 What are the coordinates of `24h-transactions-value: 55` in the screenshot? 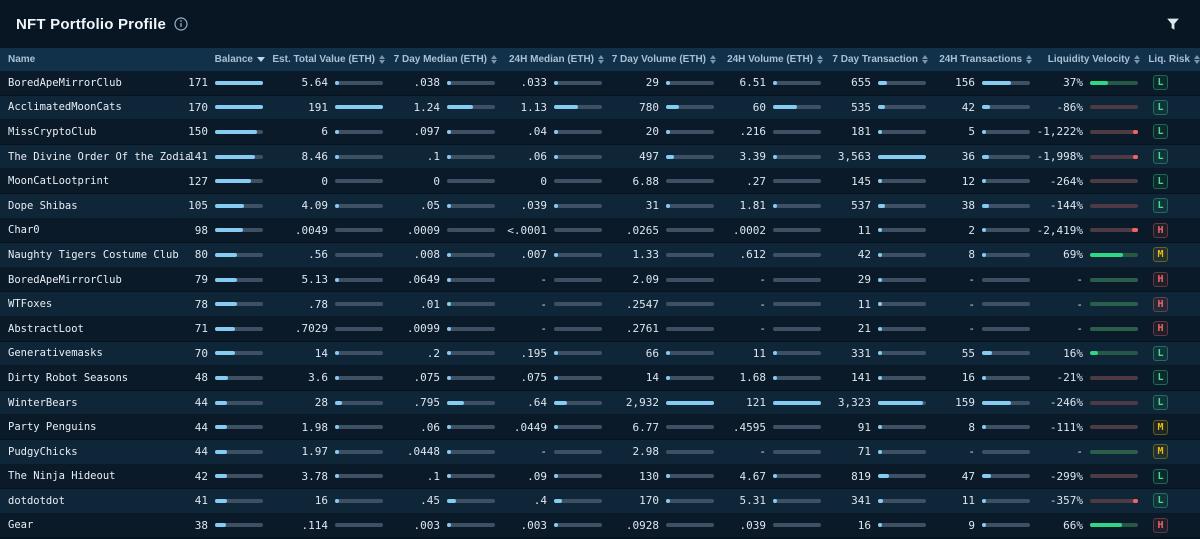 It's located at (968, 353).